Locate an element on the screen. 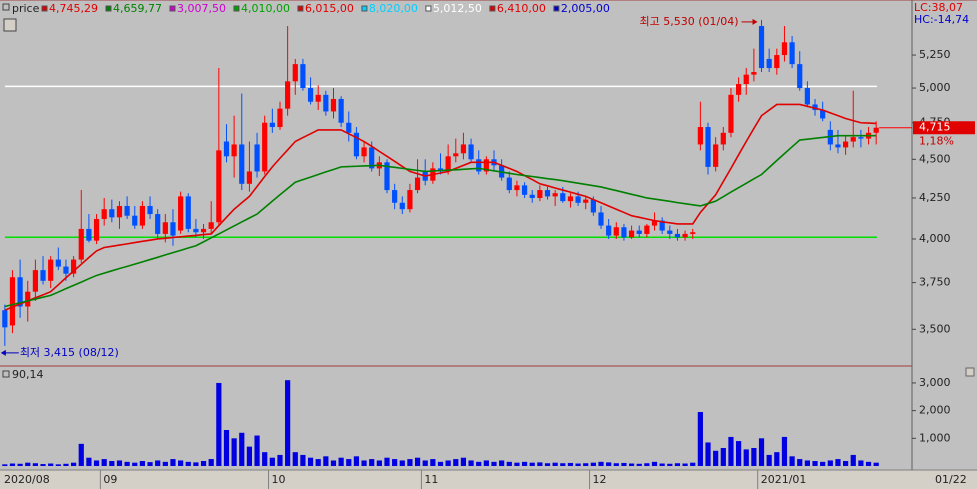  cursor-date: 01/22 is located at coordinates (951, 479).